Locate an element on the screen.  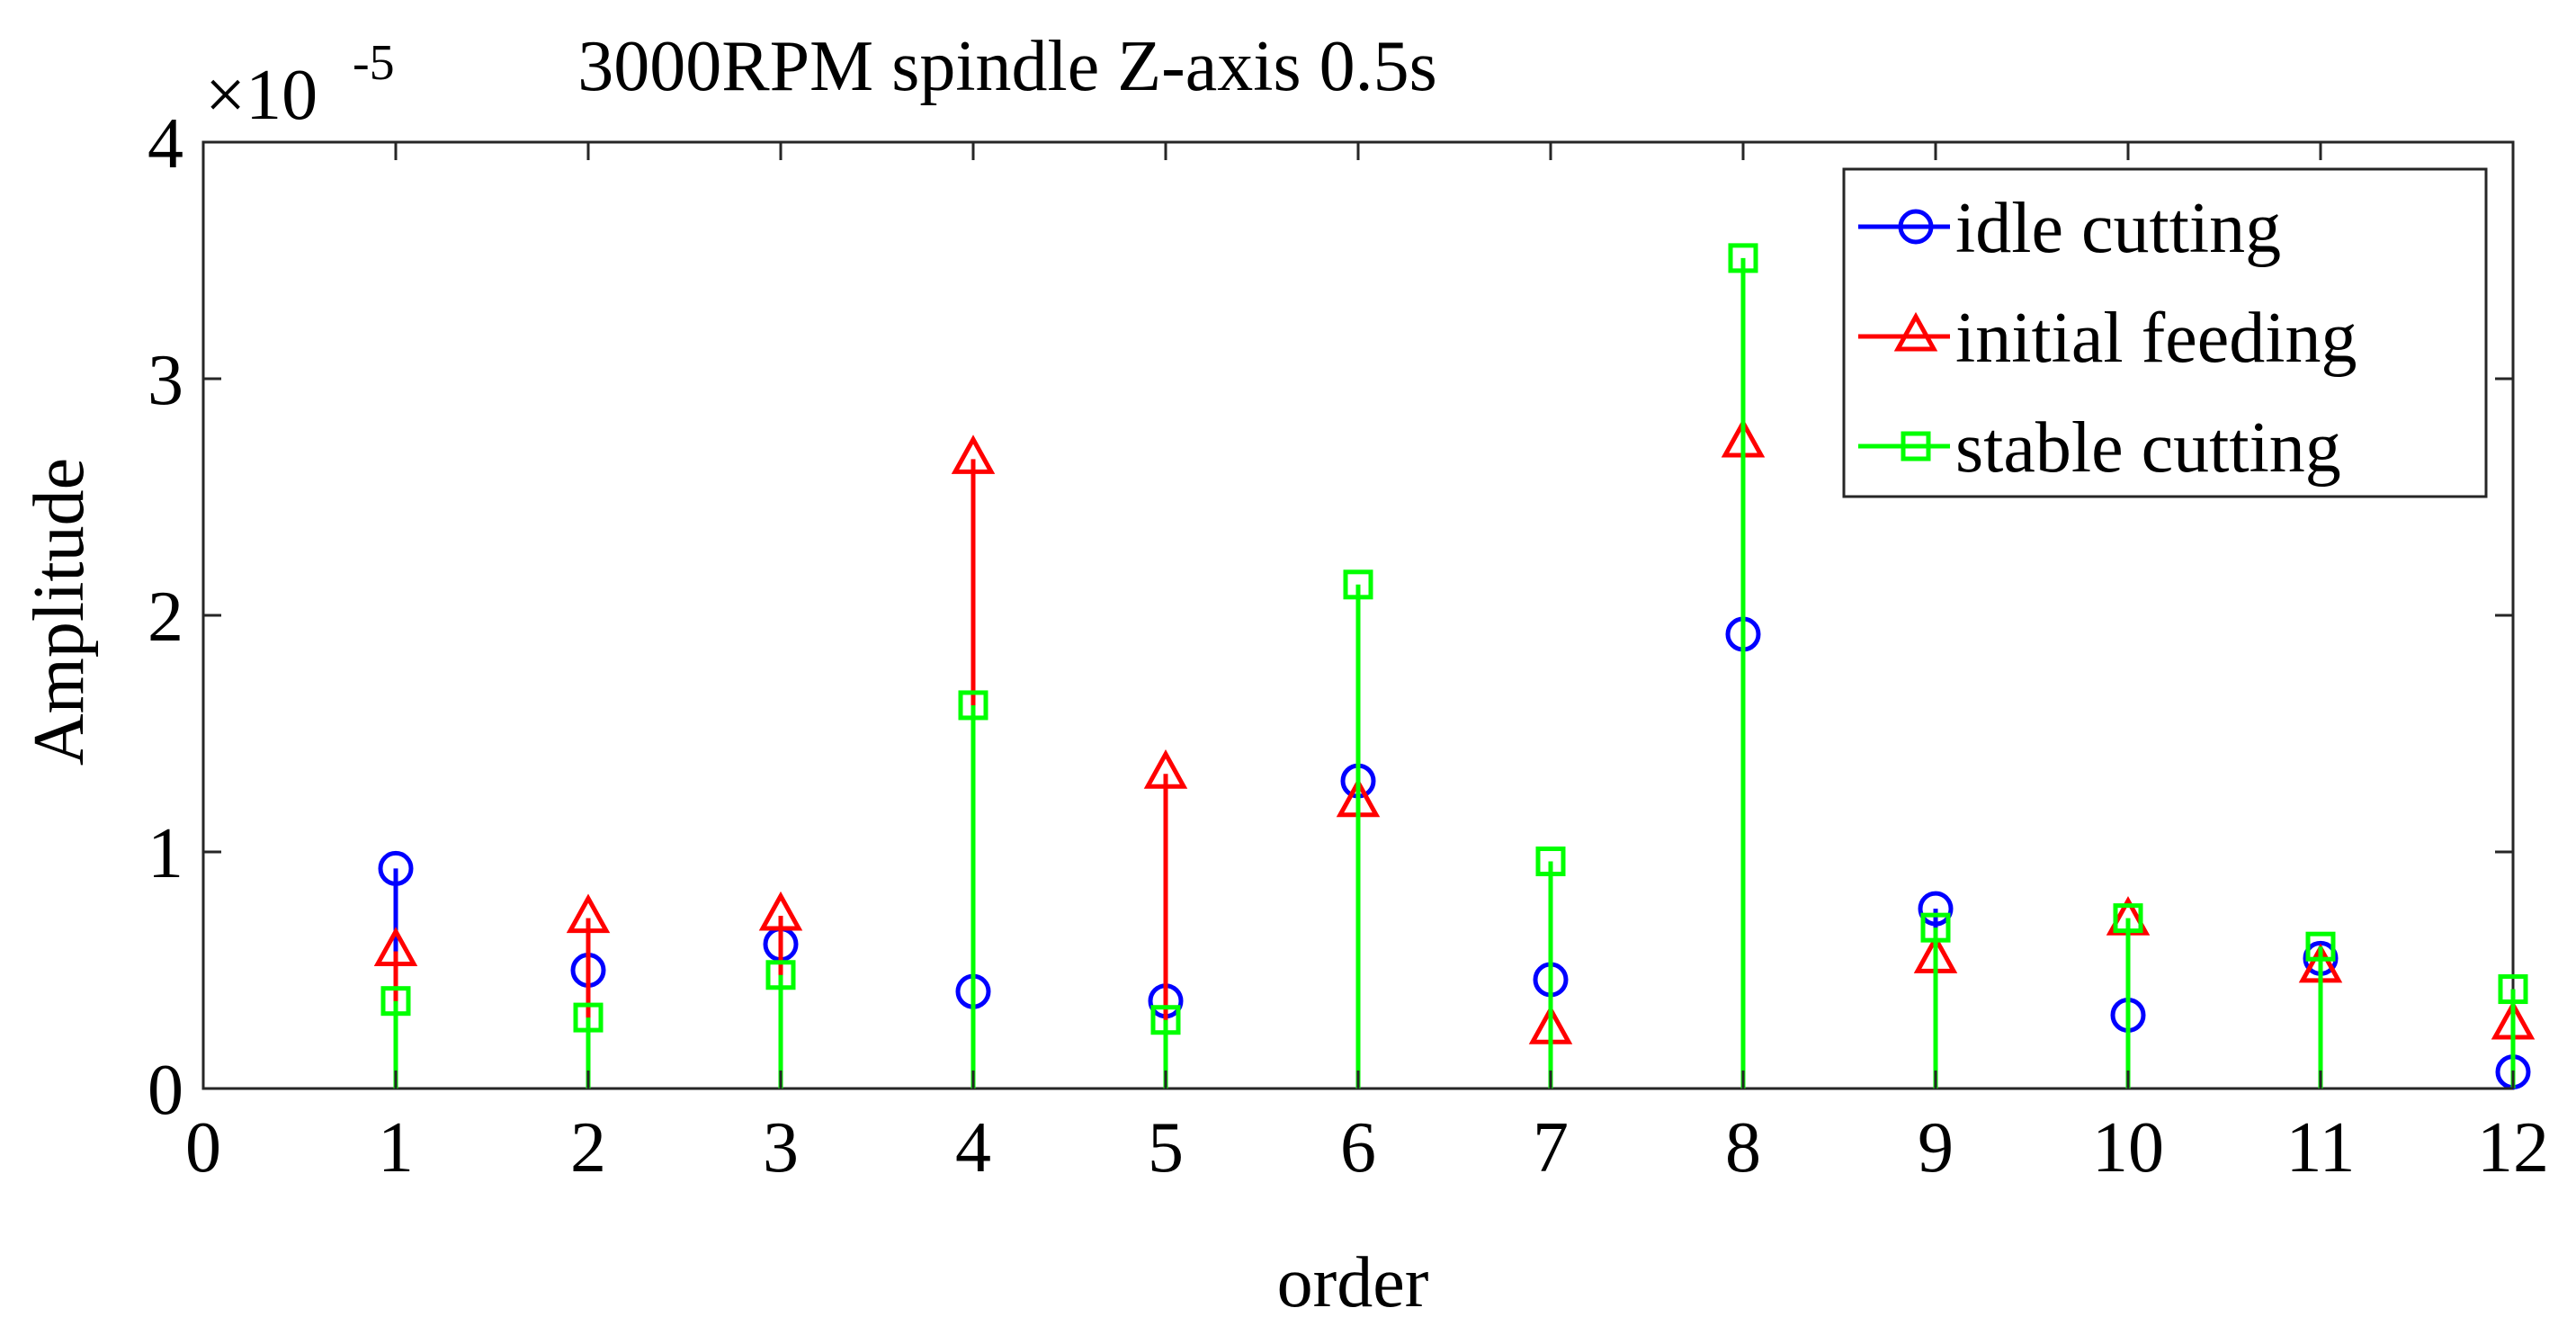
exponent-power: -5 is located at coordinates (374, 63).